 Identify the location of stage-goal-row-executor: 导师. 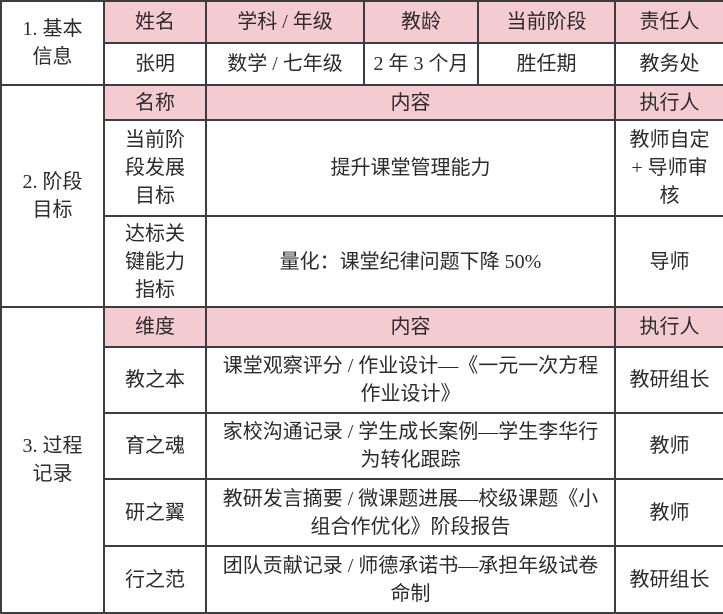
(668, 261).